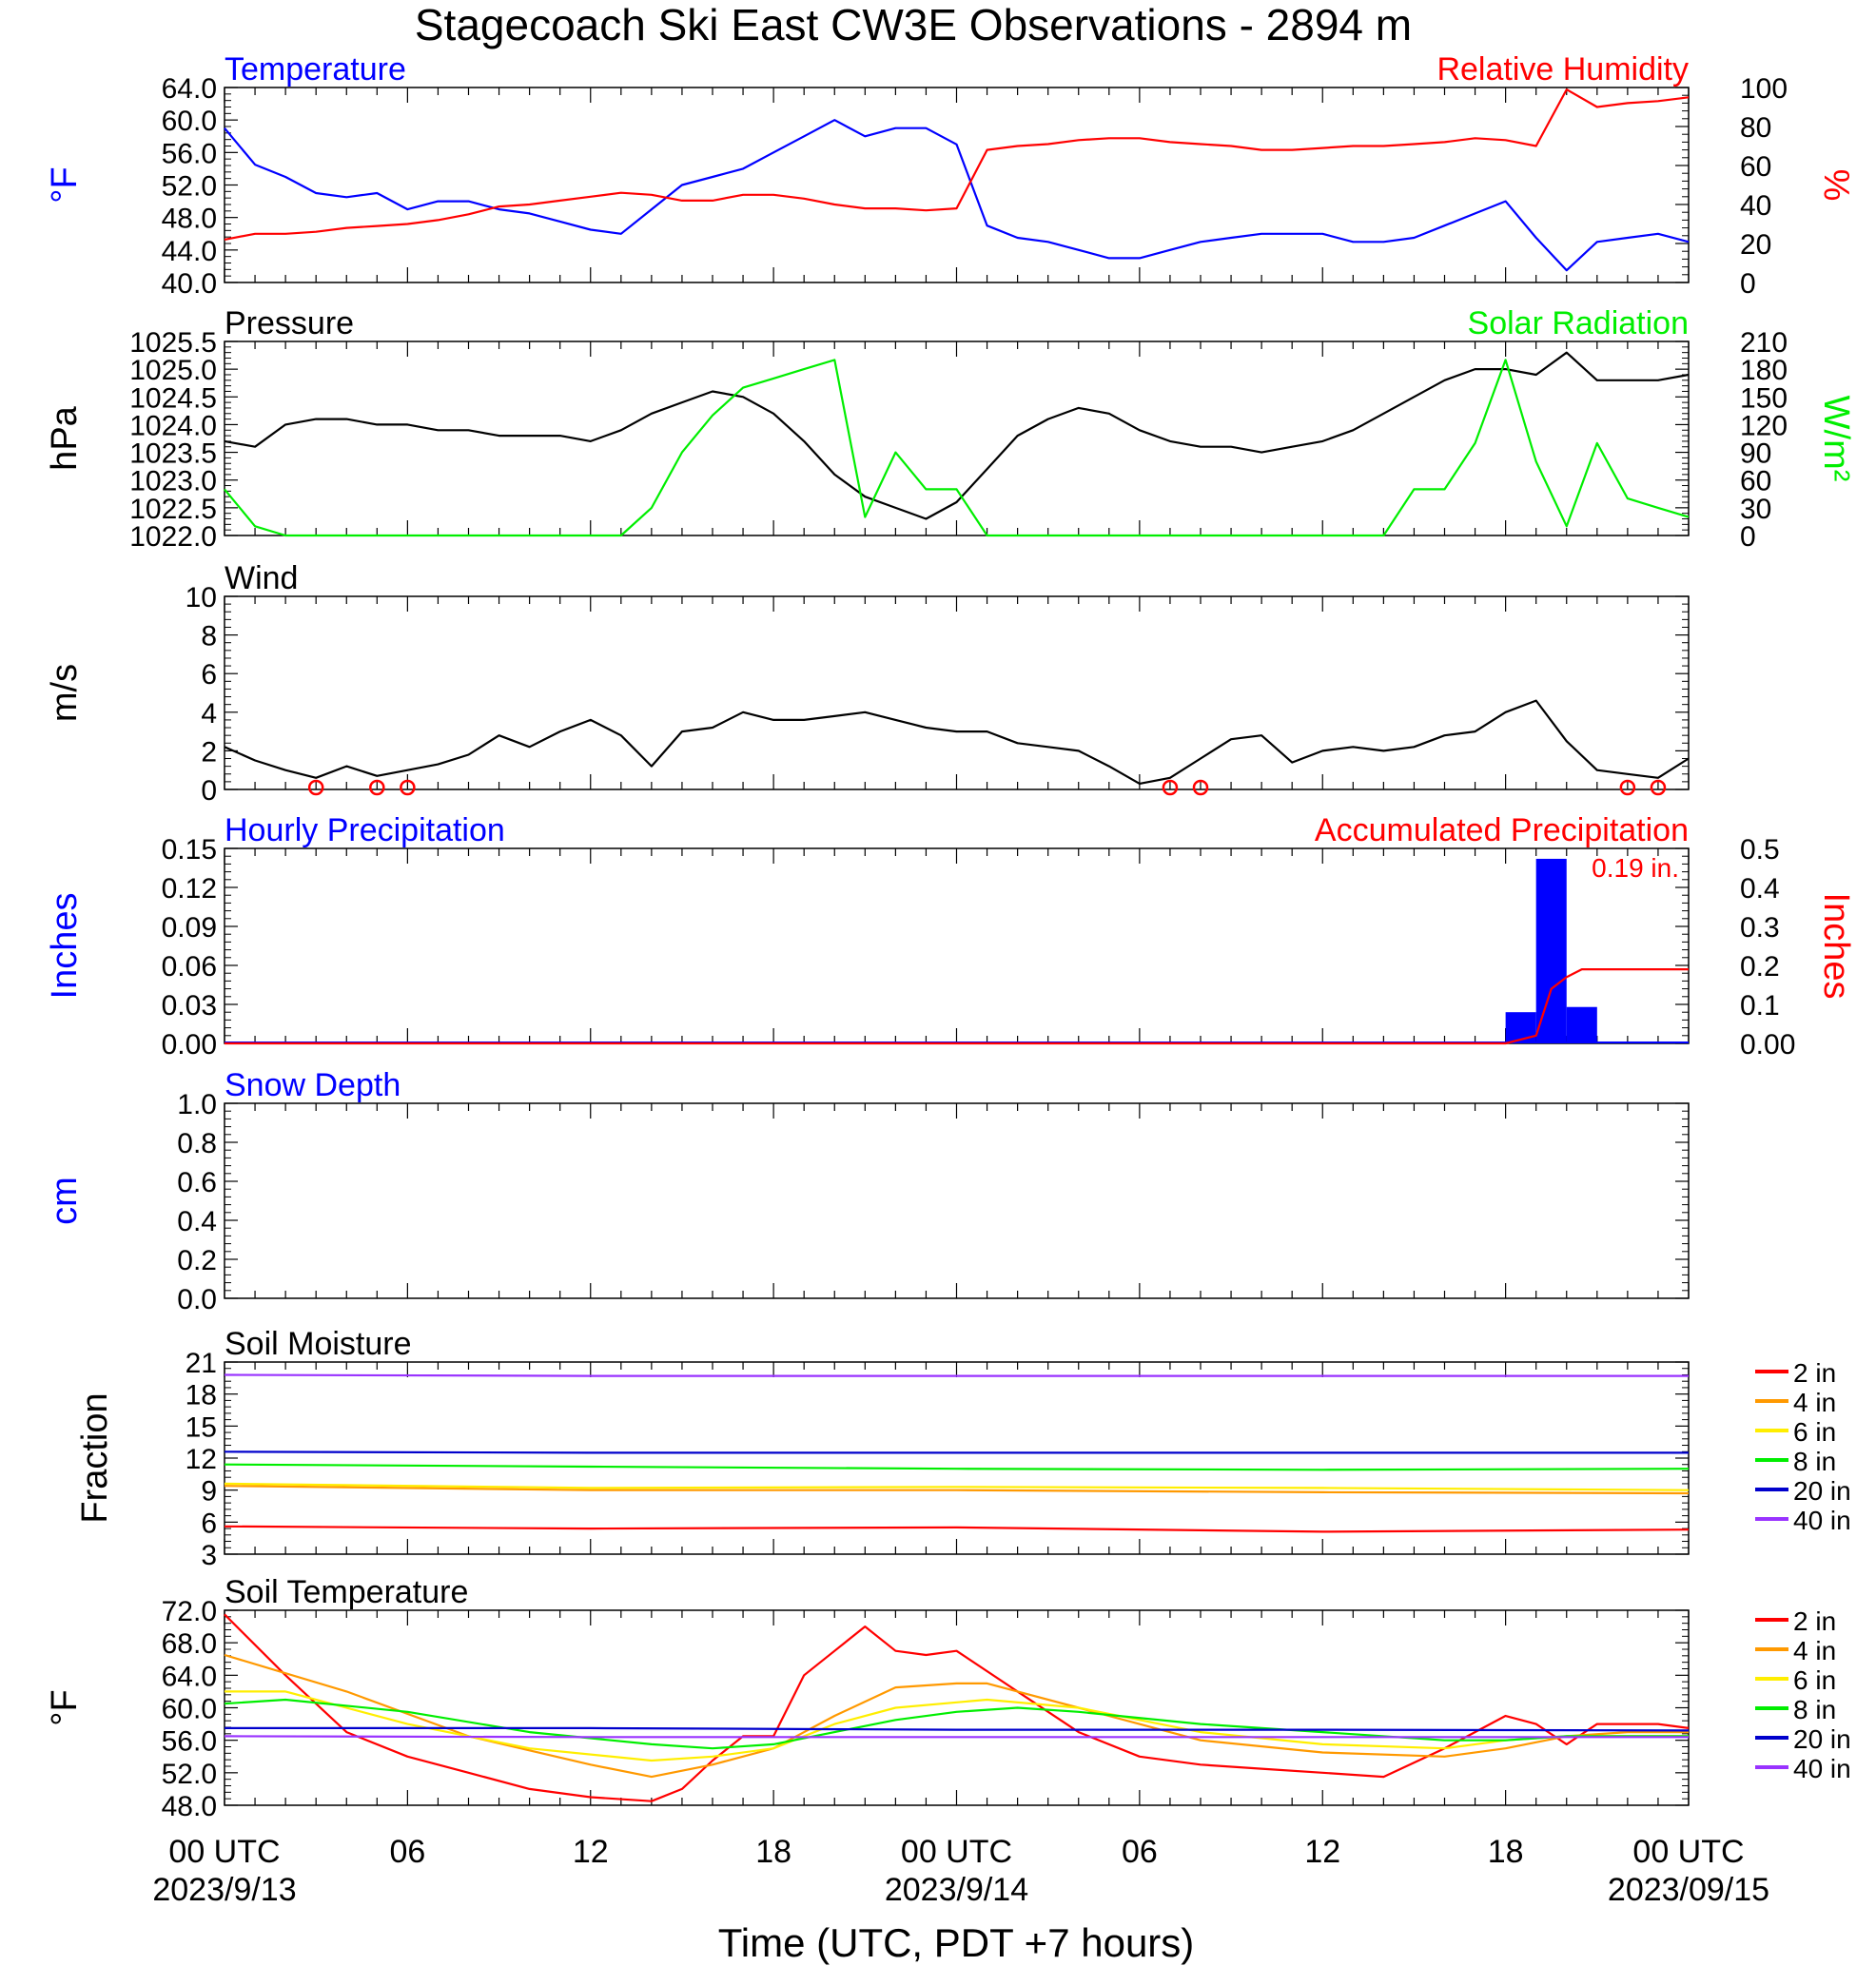 The height and width of the screenshot is (1966, 1876). What do you see at coordinates (1760, 850) in the screenshot?
I see `y-tick-label-right: 0.5` at bounding box center [1760, 850].